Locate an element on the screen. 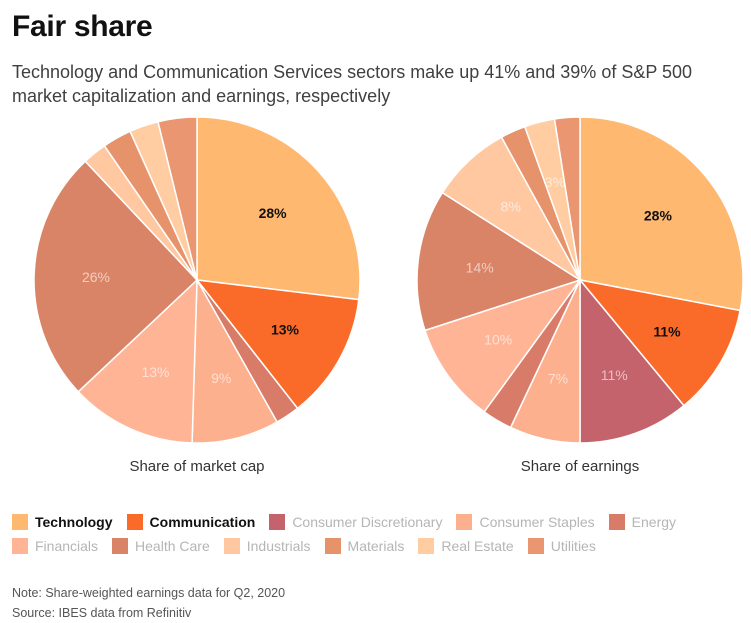 The height and width of the screenshot is (623, 751). legend-item-financials: Financials is located at coordinates (55, 546).